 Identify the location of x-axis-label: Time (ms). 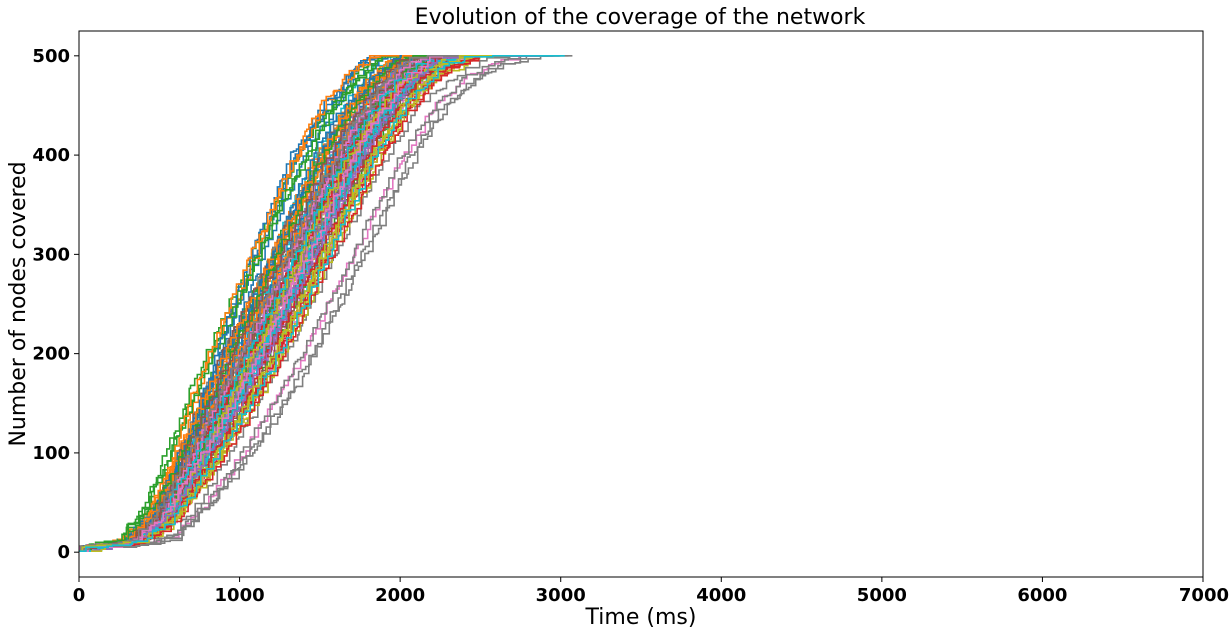
(641, 617).